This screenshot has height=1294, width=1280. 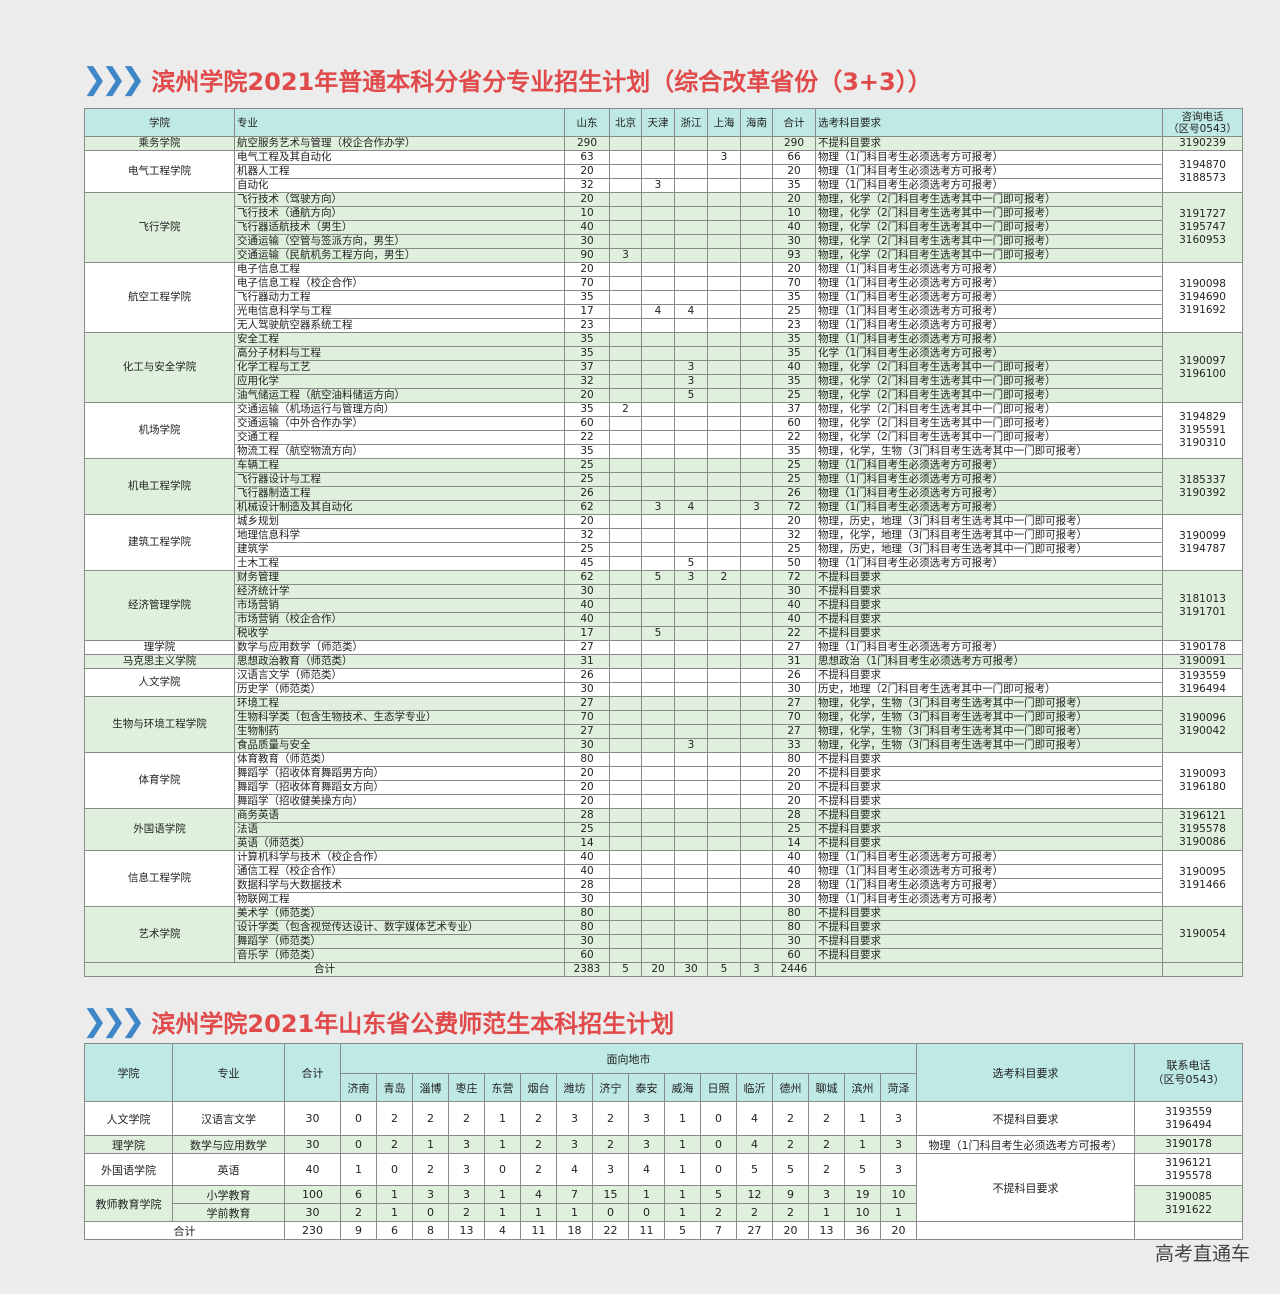 I want to click on major-cell: 数学与应用数学, so click(x=228, y=1144).